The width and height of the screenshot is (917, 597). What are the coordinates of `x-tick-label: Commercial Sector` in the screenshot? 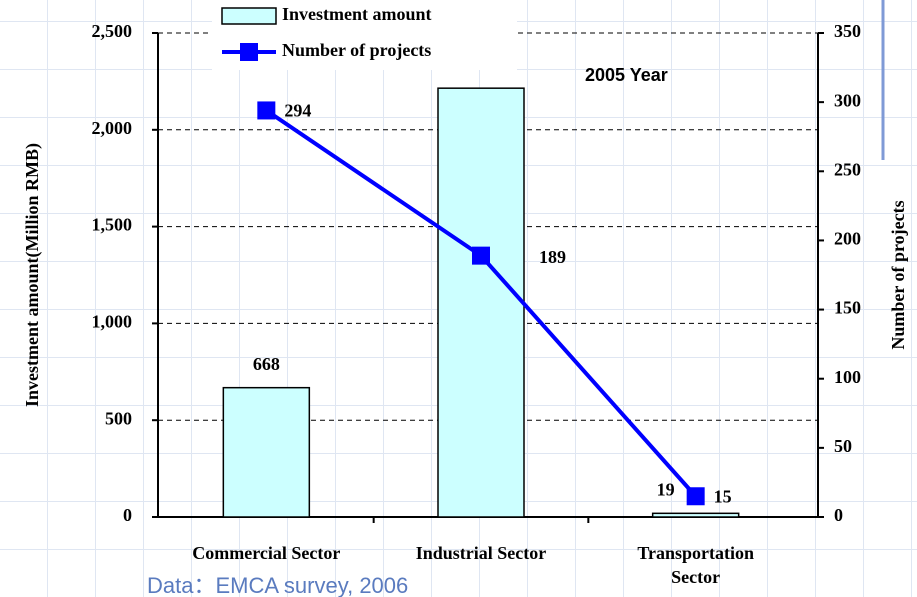 It's located at (266, 553).